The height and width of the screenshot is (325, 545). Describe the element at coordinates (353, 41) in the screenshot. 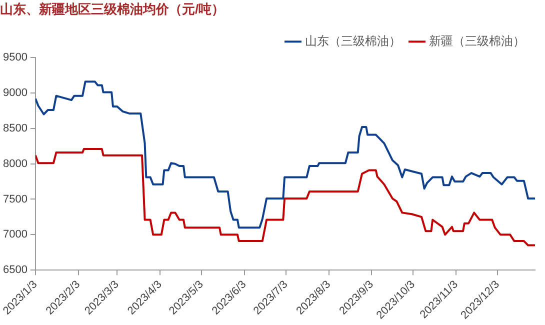

I see `legend-label: 山东（三级棉油）` at that location.